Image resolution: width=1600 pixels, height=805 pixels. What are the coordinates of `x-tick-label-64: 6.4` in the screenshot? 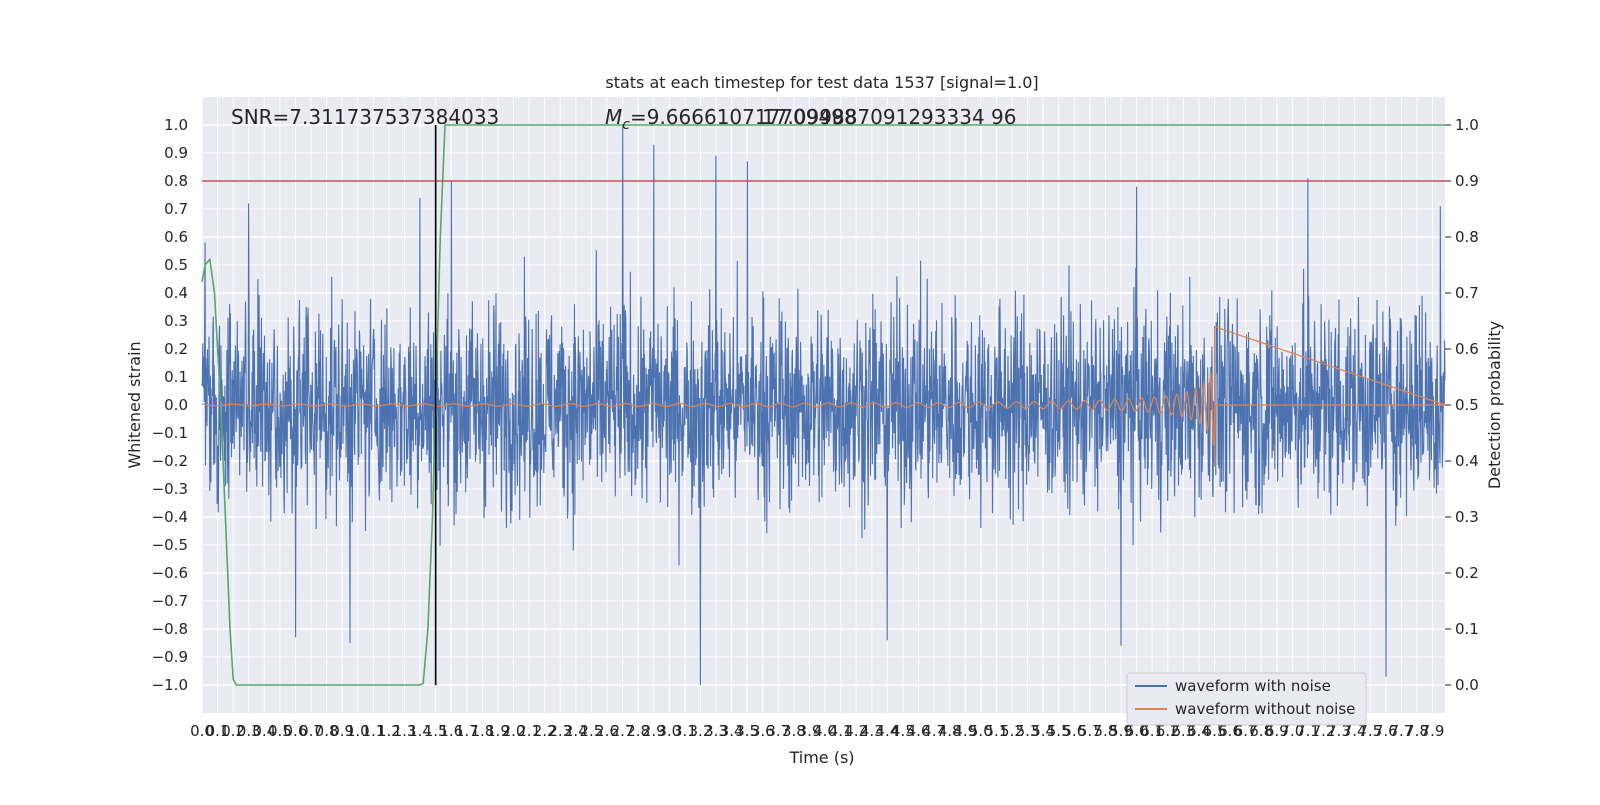 It's located at (1199, 731).